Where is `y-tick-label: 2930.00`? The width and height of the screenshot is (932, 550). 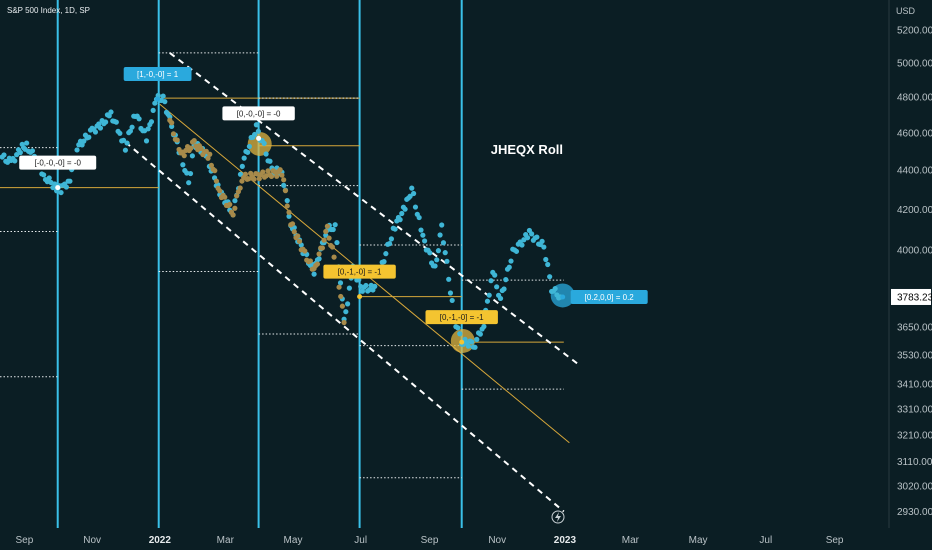
y-tick-label: 2930.00 is located at coordinates (914, 512).